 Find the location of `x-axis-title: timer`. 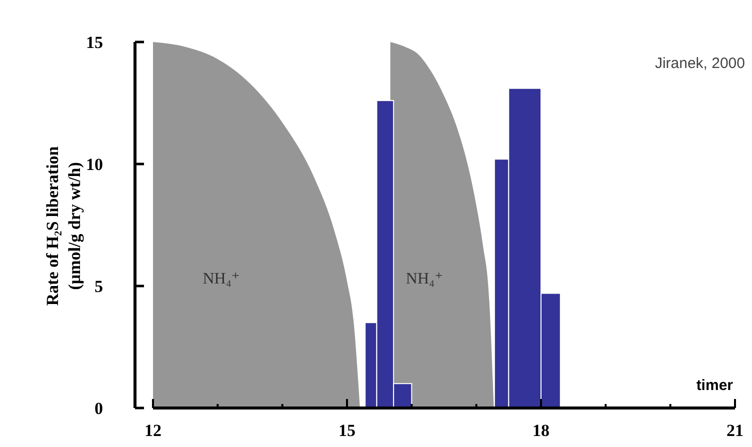

x-axis-title: timer is located at coordinates (715, 385).